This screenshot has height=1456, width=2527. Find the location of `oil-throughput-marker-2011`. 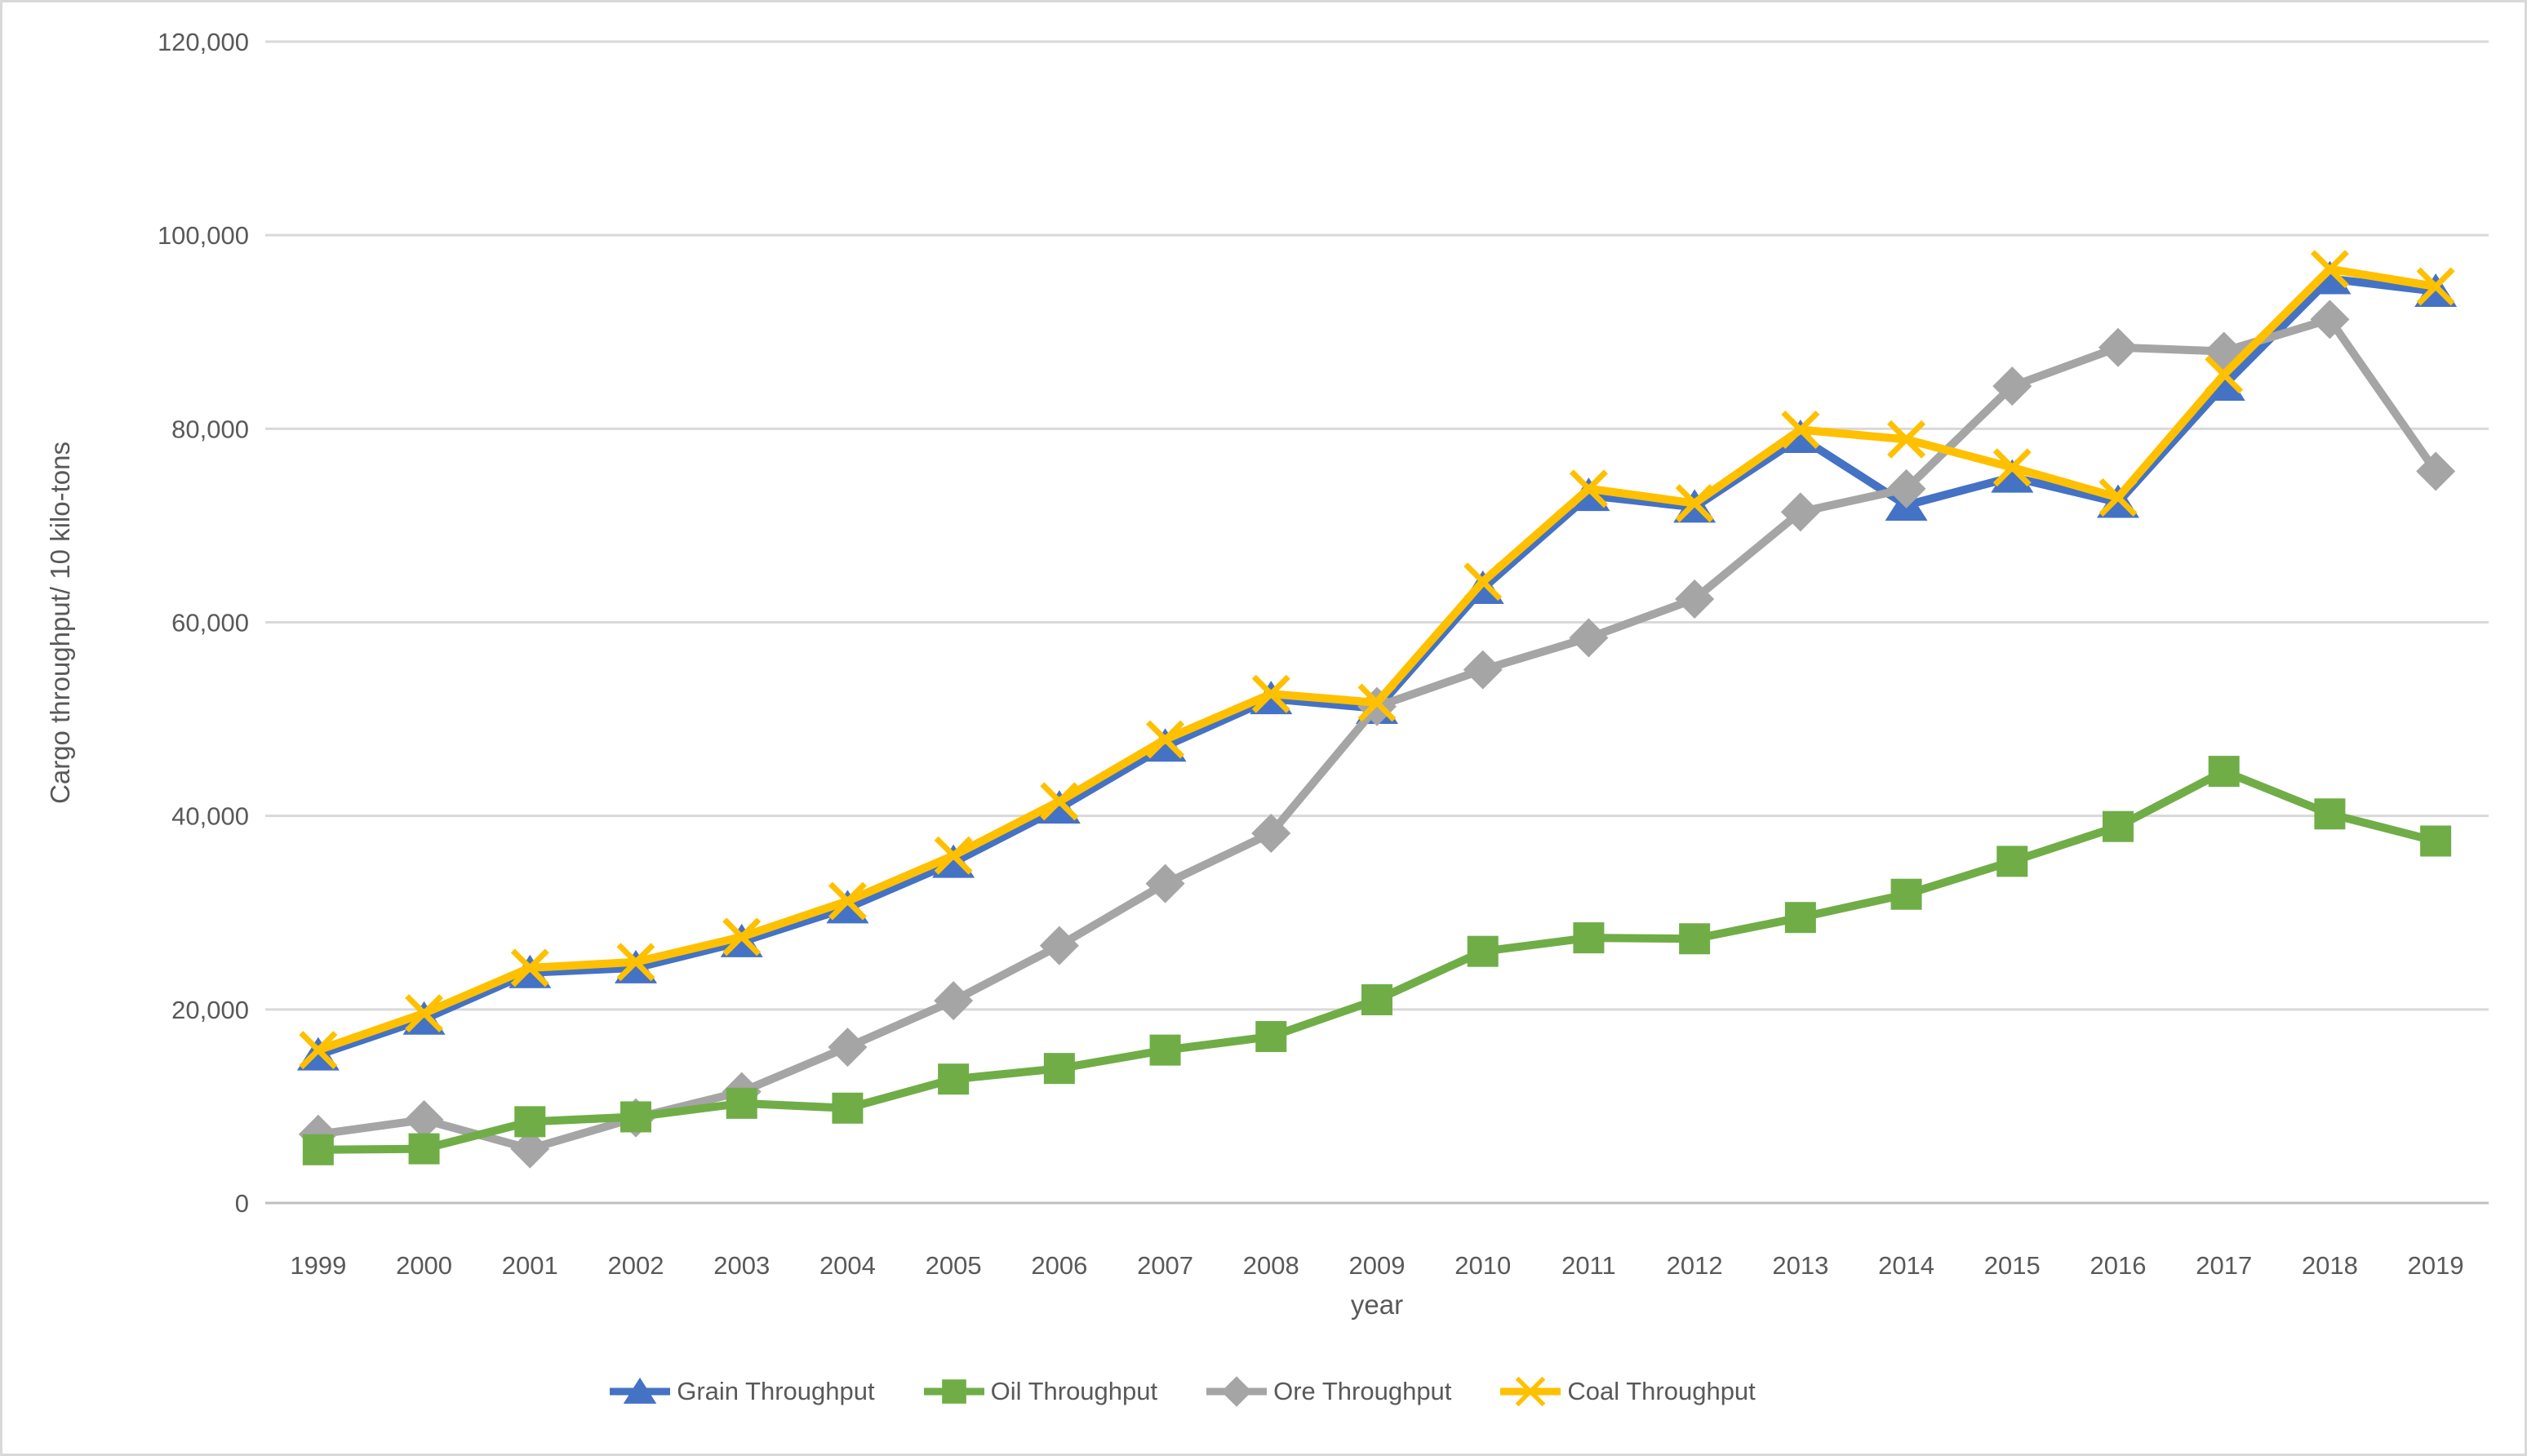

oil-throughput-marker-2011 is located at coordinates (1589, 938).